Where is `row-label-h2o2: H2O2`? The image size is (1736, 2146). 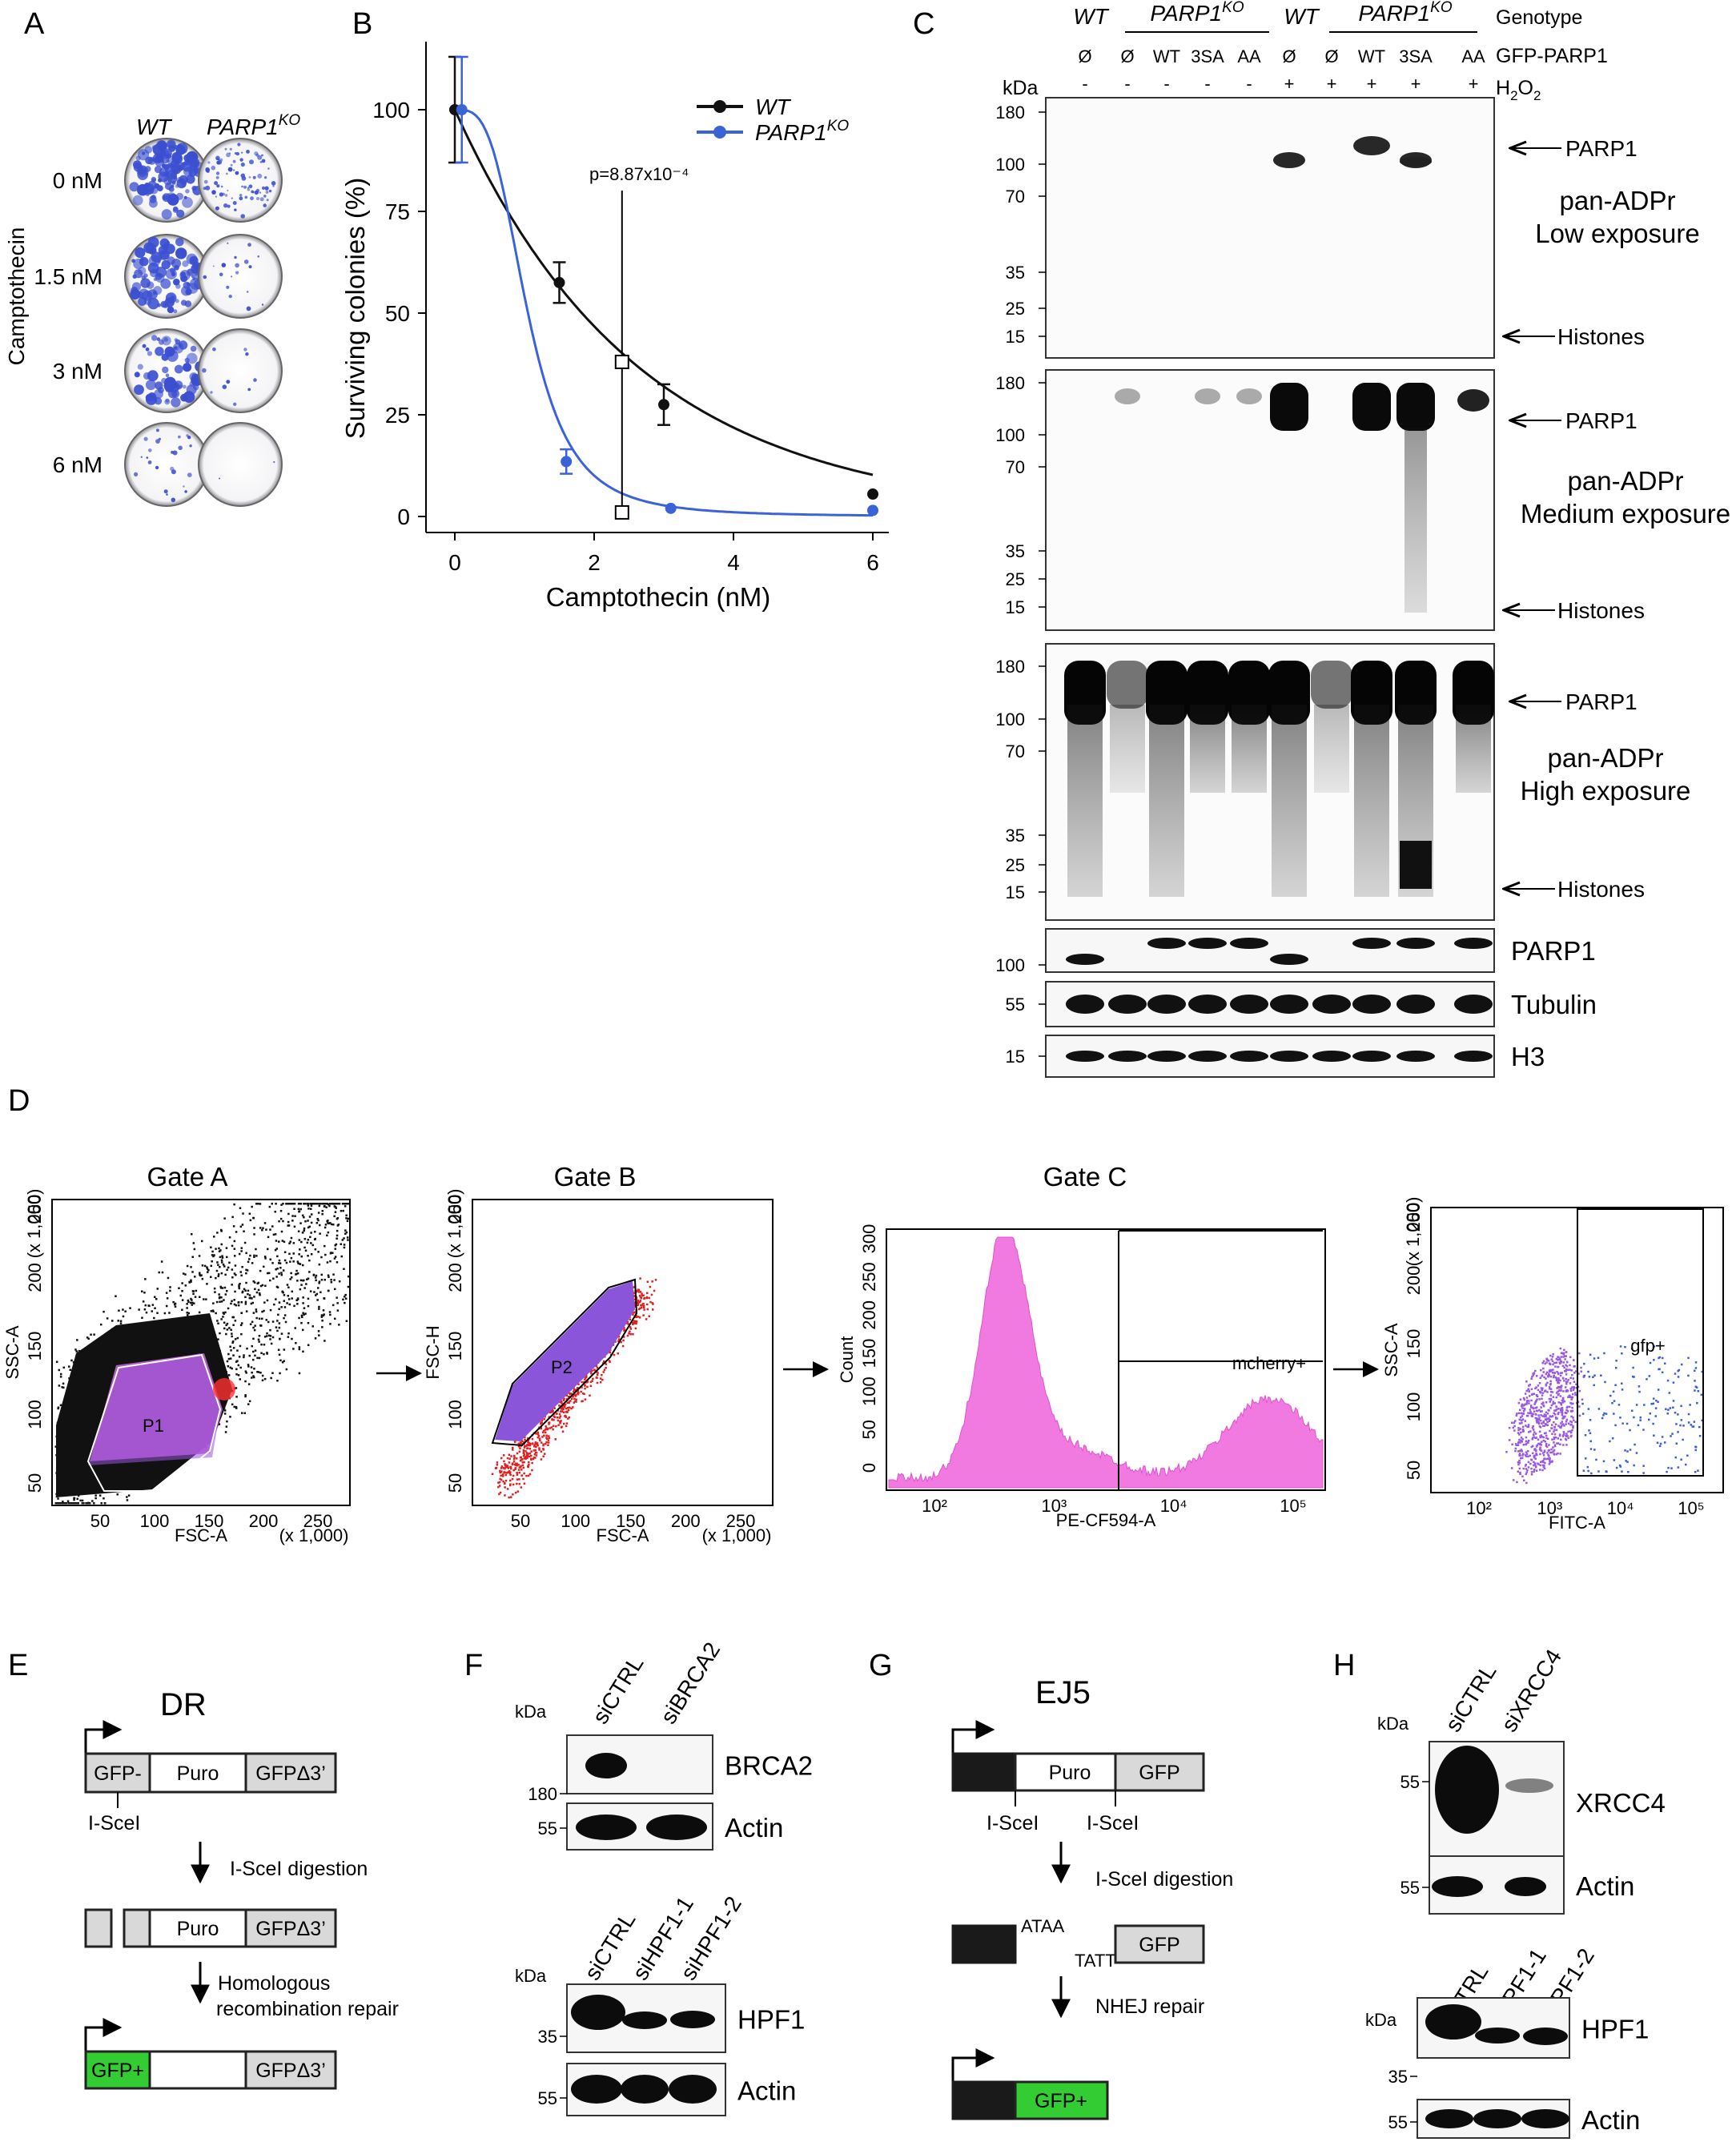
row-label-h2o2: H2O2 is located at coordinates (1519, 90).